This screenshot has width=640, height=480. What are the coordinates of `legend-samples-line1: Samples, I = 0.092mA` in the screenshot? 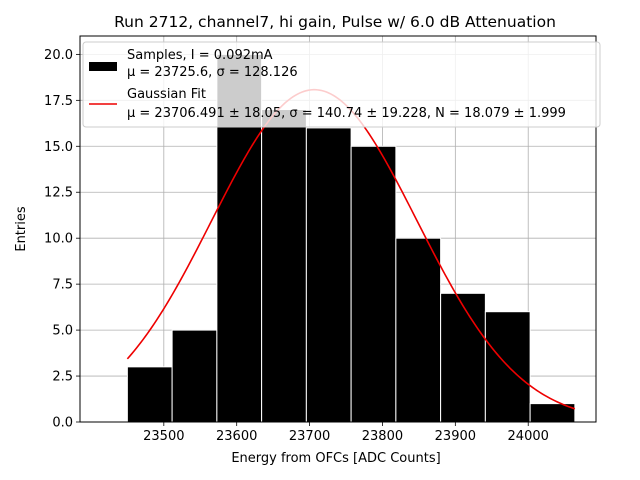 It's located at (200, 55).